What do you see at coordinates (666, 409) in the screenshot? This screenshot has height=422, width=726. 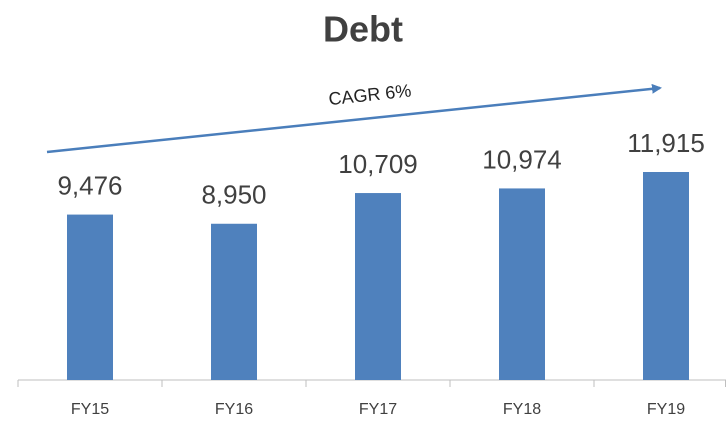 I see `x-tick-label: FY19` at bounding box center [666, 409].